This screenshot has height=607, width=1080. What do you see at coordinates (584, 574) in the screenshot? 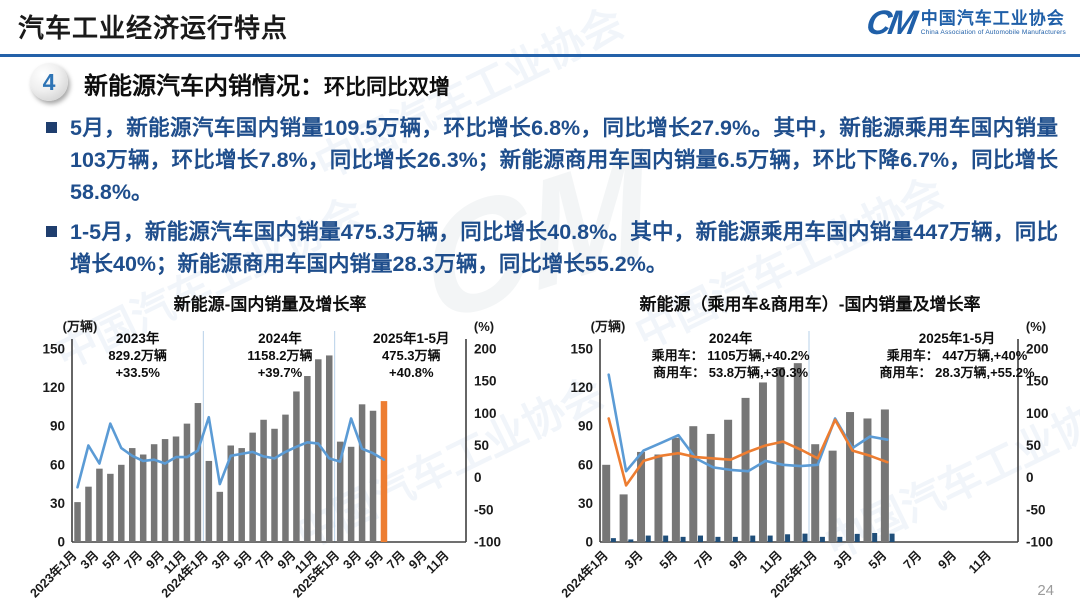
I see `x-axis-label: 2024年1月` at bounding box center [584, 574].